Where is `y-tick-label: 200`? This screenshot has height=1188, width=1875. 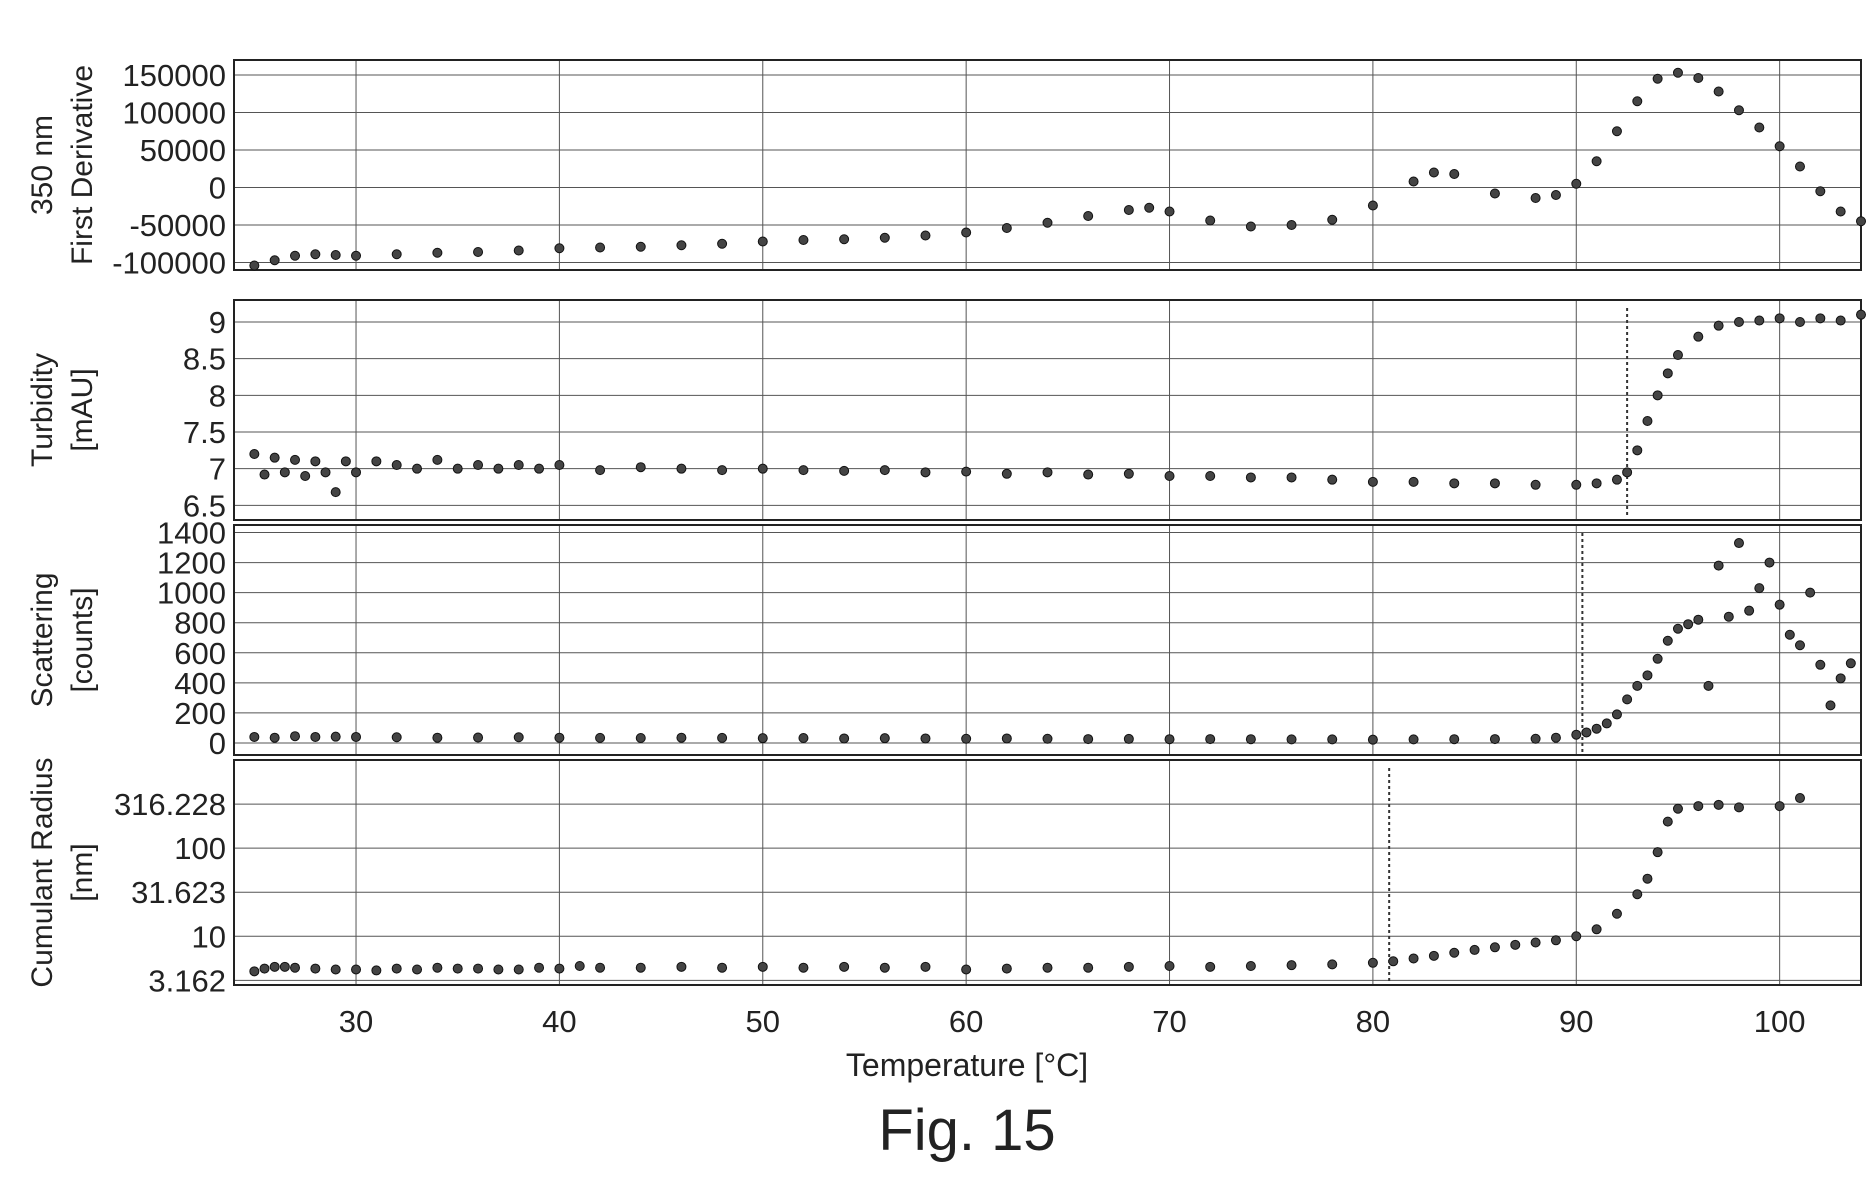
y-tick-label: 200 is located at coordinates (200, 713).